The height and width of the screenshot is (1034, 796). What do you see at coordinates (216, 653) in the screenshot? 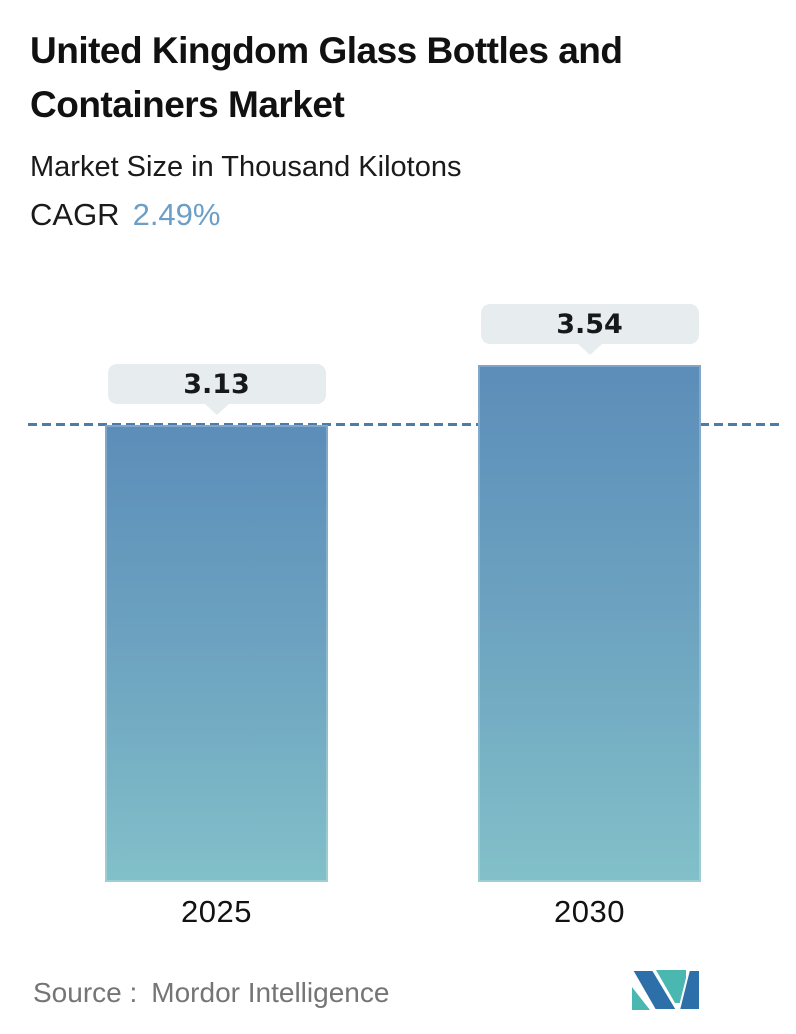
I see `bar-2025` at bounding box center [216, 653].